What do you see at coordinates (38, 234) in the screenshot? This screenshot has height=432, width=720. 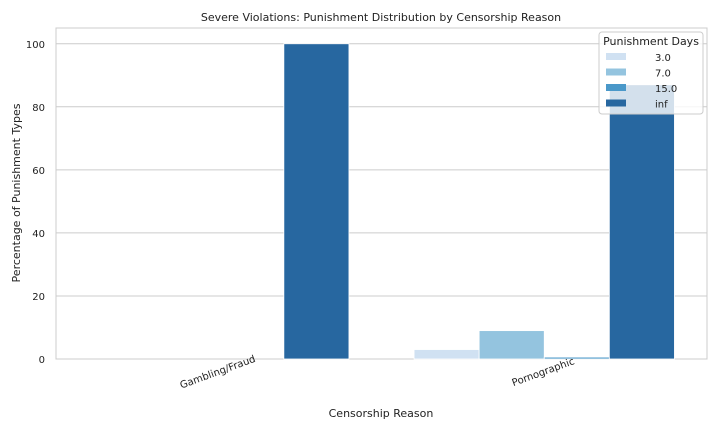 I see `y-tick-label: 40` at bounding box center [38, 234].